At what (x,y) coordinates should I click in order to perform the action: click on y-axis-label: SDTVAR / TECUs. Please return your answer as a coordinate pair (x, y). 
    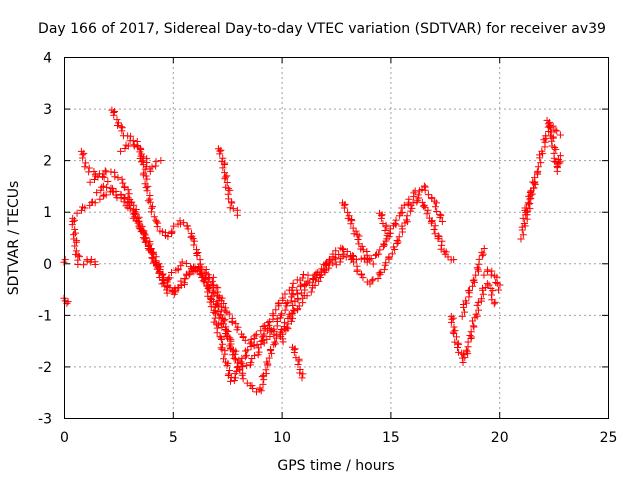
    Looking at the image, I should click on (14, 238).